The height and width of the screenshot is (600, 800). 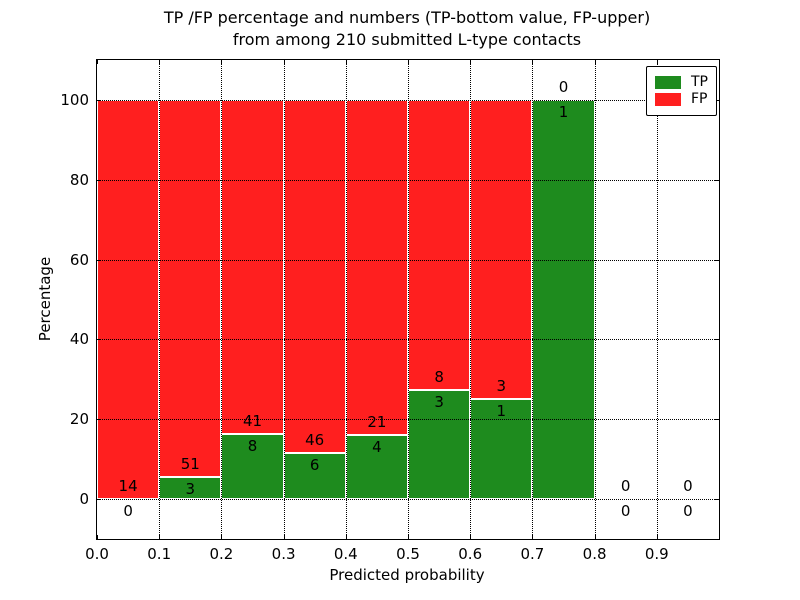 What do you see at coordinates (594, 554) in the screenshot?
I see `x-tick-label: 0.8` at bounding box center [594, 554].